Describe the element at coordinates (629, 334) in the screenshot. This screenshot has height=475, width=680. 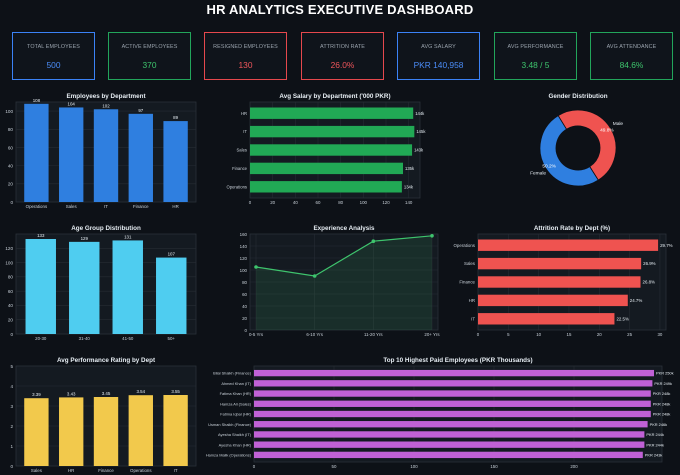
I see `x-tick-label: 25` at that location.